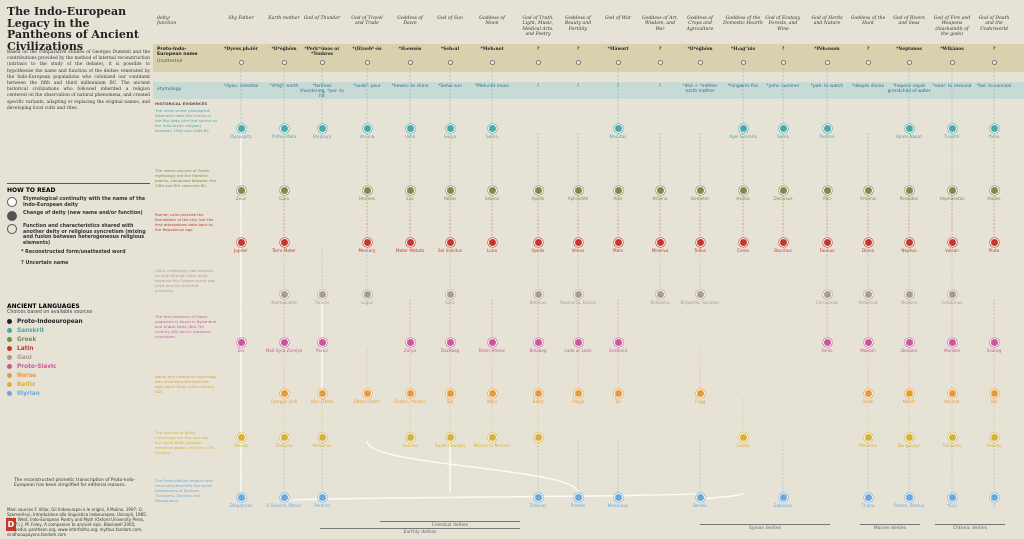 This screenshot has height=539, width=1024. Describe the element at coordinates (410, 198) in the screenshot. I see `deity-name-greek: Eos` at that location.